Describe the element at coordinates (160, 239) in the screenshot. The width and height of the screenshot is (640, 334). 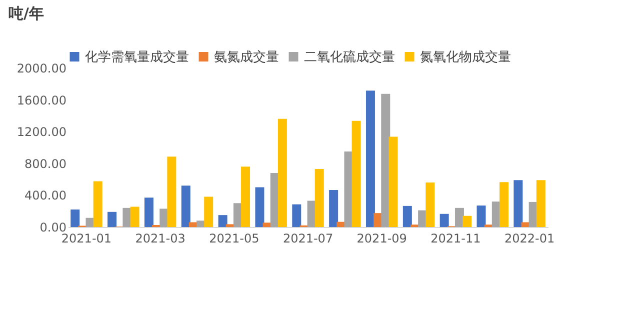
I see `x-tick-label: 2021-03` at that location.